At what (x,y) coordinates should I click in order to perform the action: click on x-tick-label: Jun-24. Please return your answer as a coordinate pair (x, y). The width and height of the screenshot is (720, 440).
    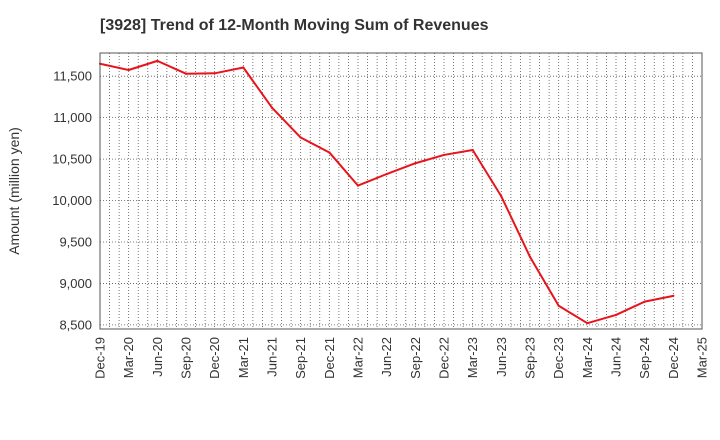
    Looking at the image, I should click on (616, 357).